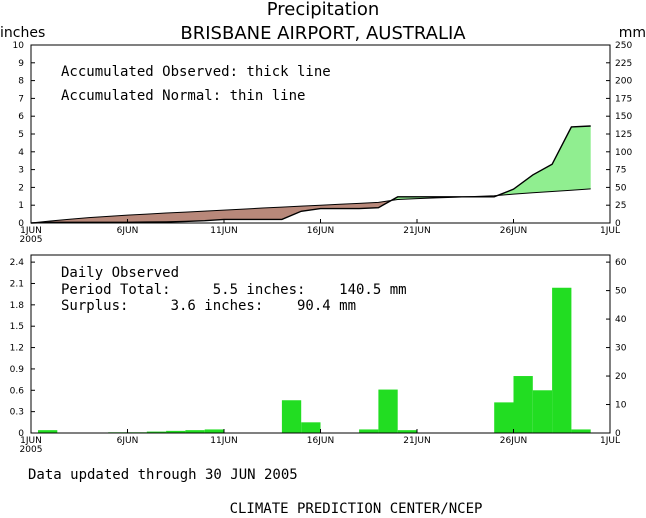 The image size is (646, 518). I want to click on y-tick-label-left: 3, so click(21, 171).